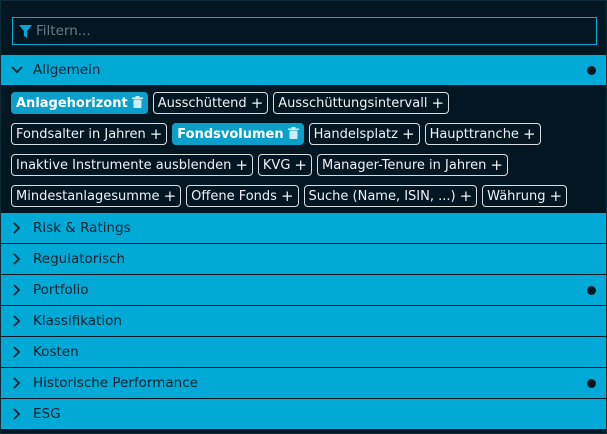  Describe the element at coordinates (303, 414) in the screenshot. I see `section-header-esg: ESG` at that location.